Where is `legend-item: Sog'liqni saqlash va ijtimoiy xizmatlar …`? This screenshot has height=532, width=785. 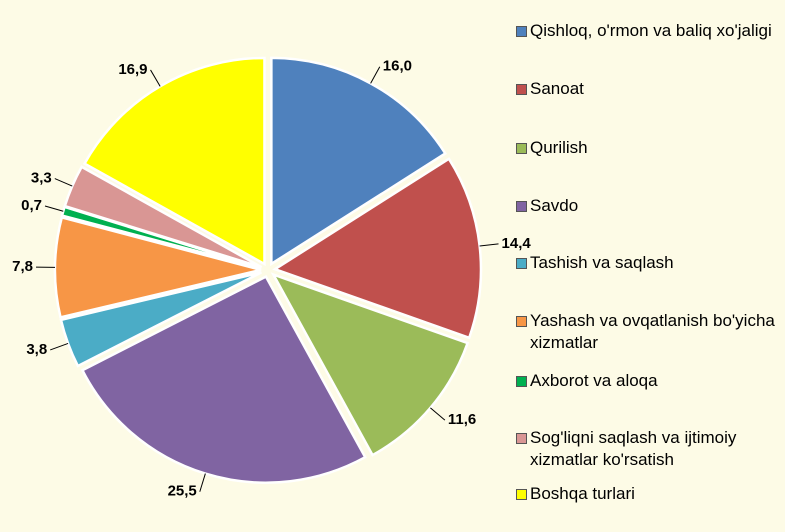
legend-item: Sog'liqni saqlash va ijtimoiy xizmatlar … is located at coordinates (650, 449).